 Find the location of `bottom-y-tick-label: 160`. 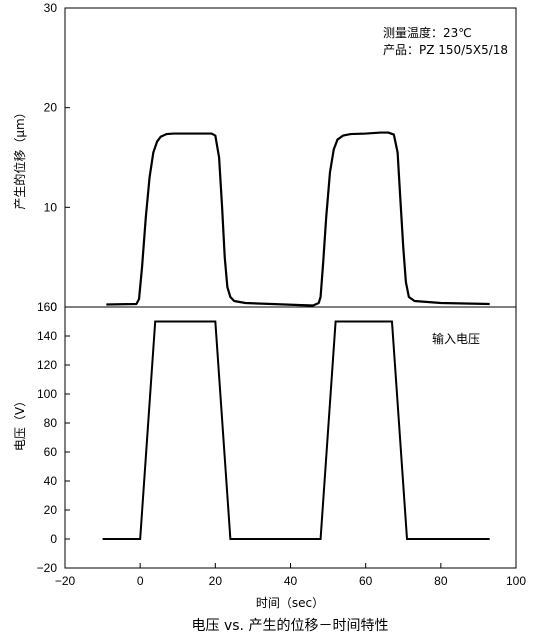

bottom-y-tick-label: 160 is located at coordinates (47, 307).